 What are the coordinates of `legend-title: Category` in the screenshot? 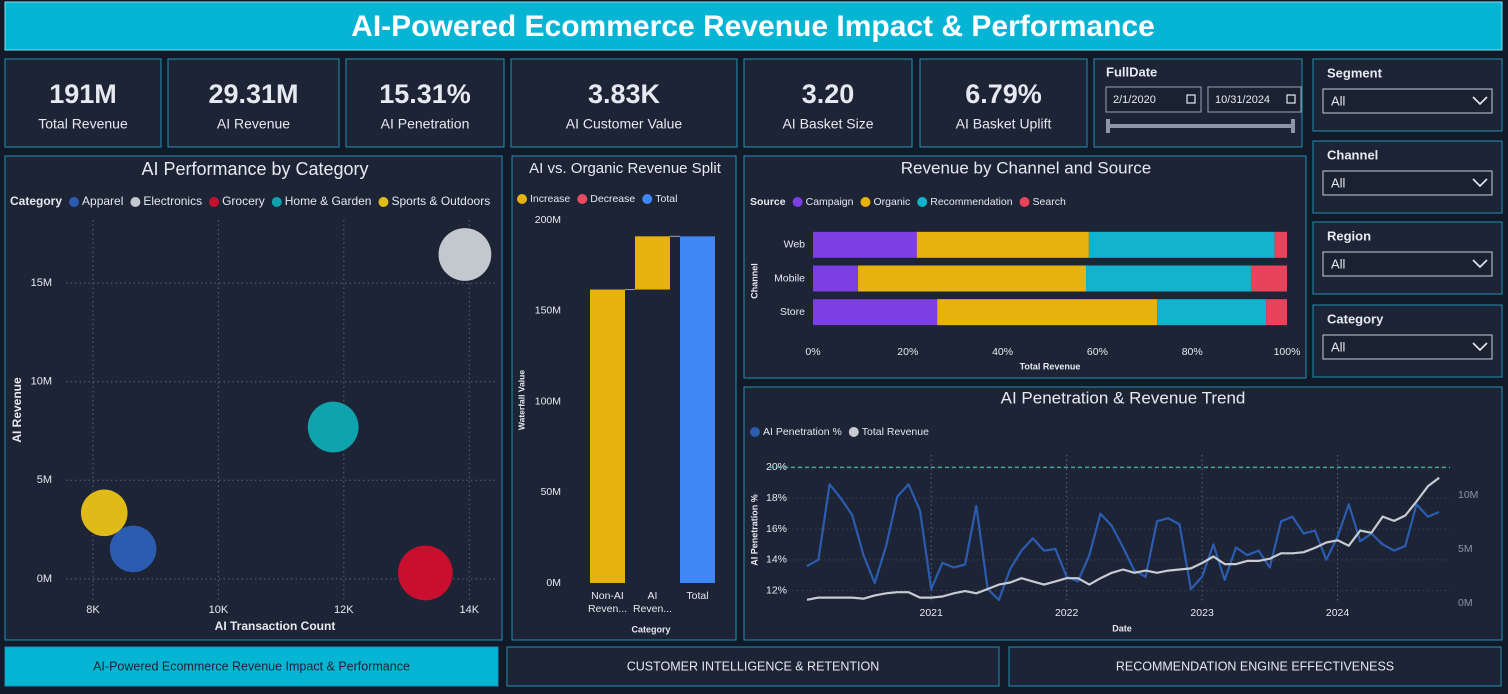 It's located at (36, 201).